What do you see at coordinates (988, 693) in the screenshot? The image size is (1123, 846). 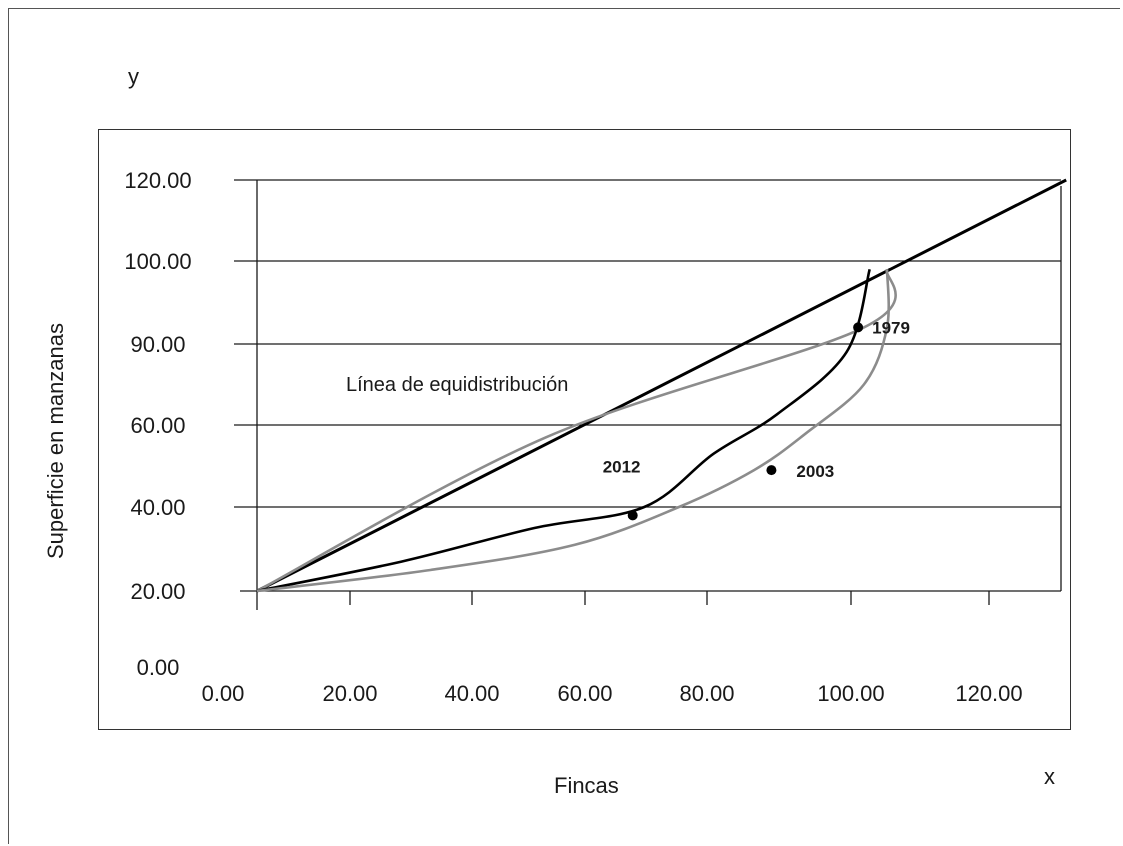 I see `x-tick-label-120.00: 120.00` at bounding box center [988, 693].